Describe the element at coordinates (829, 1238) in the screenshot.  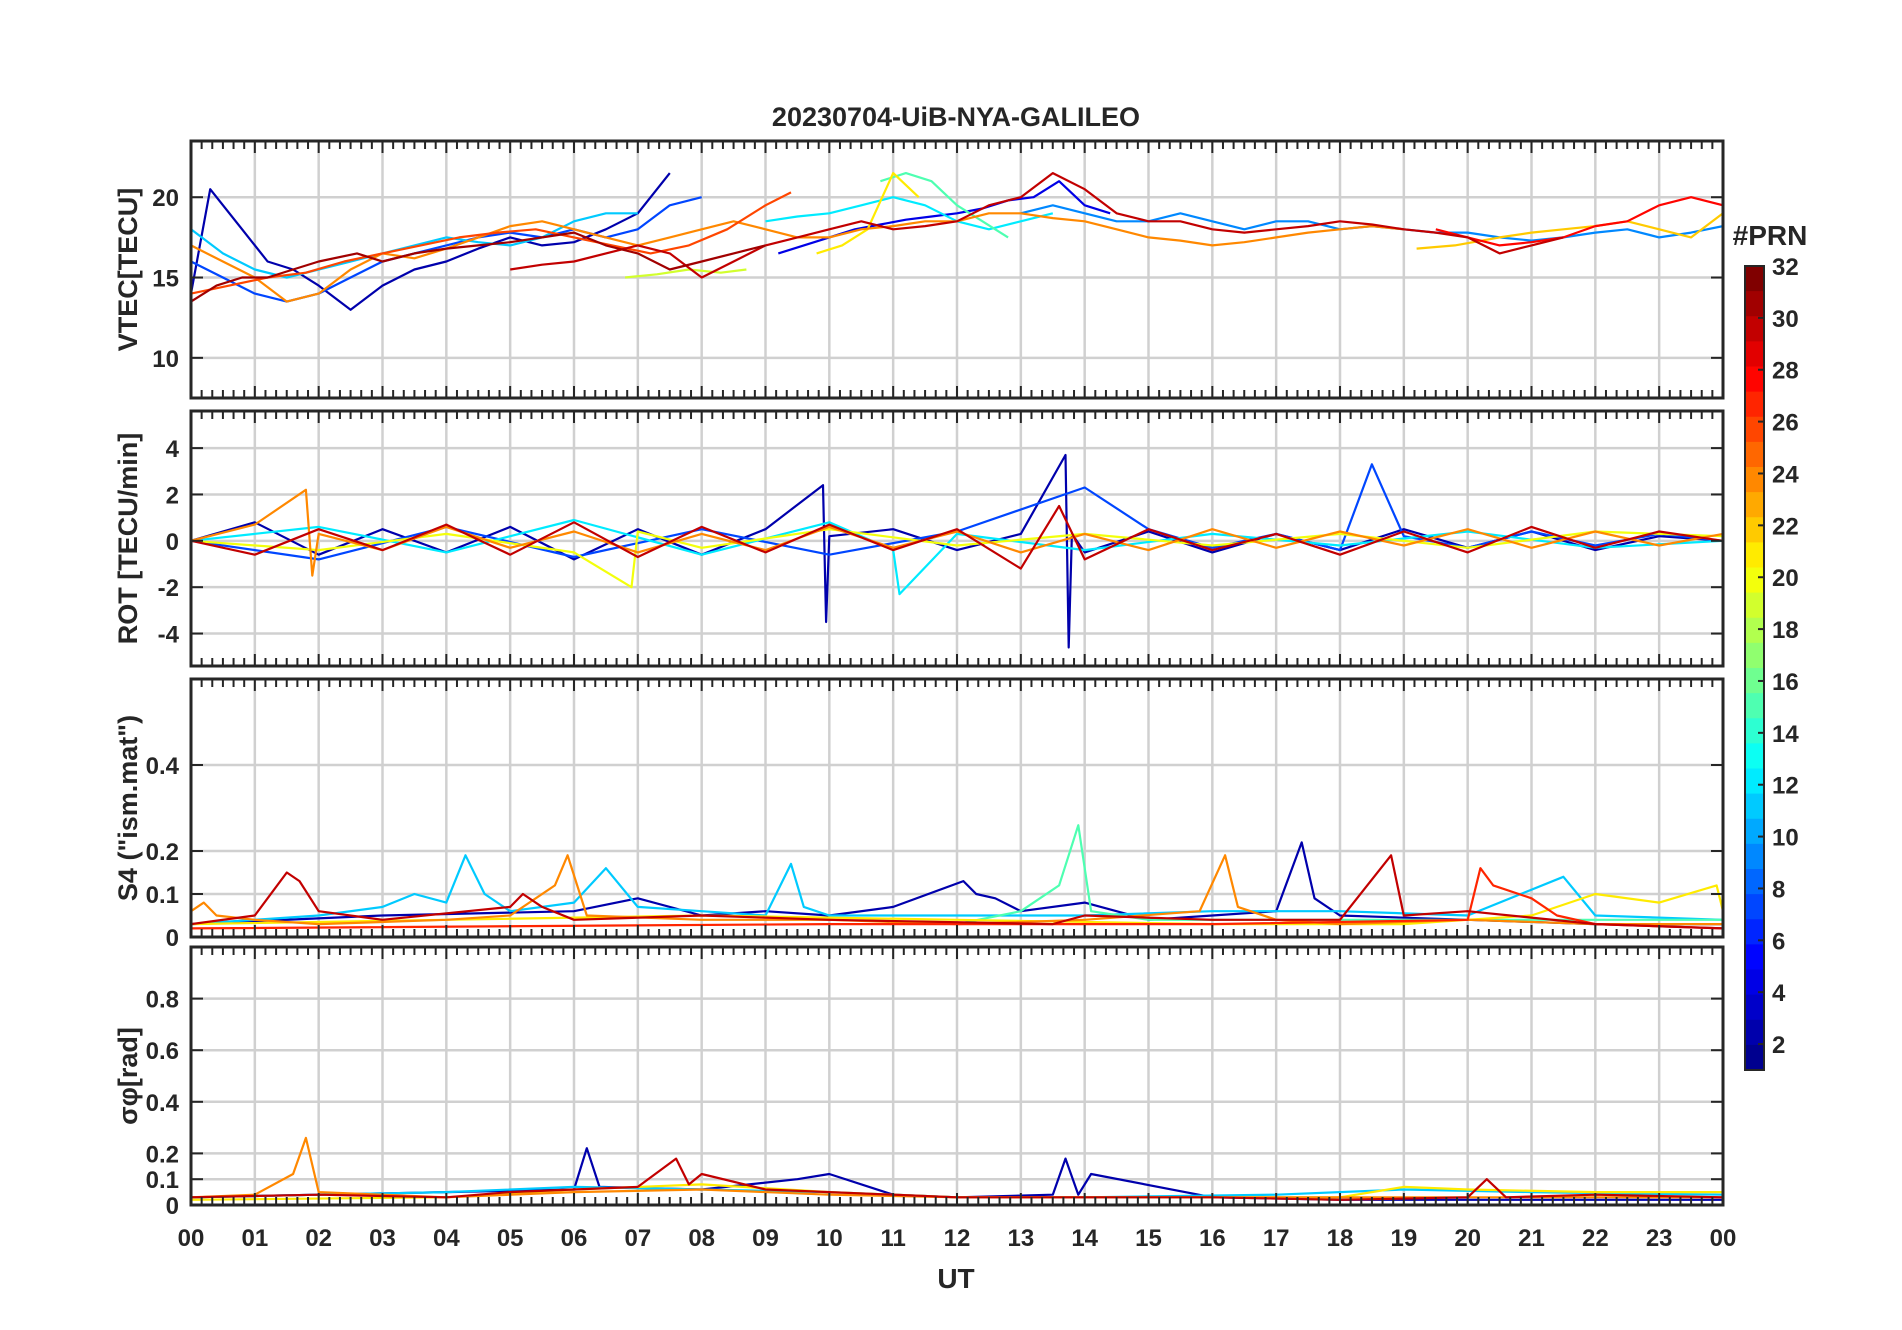
I see `x-tick-label: 10` at that location.